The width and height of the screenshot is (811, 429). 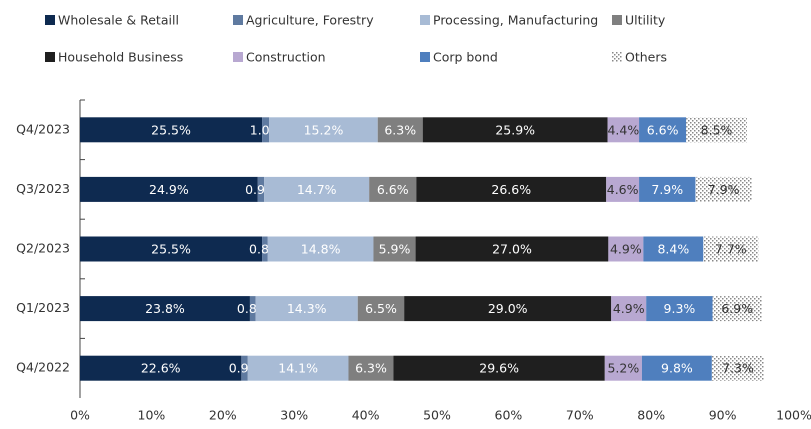 What do you see at coordinates (43, 248) in the screenshot?
I see `y-tick-label: Q2/2023` at bounding box center [43, 248].